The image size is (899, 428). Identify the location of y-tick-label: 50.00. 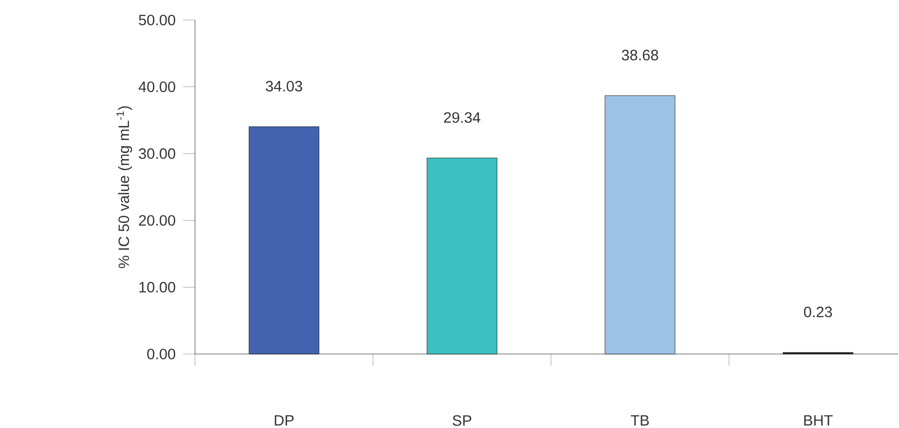
(157, 20).